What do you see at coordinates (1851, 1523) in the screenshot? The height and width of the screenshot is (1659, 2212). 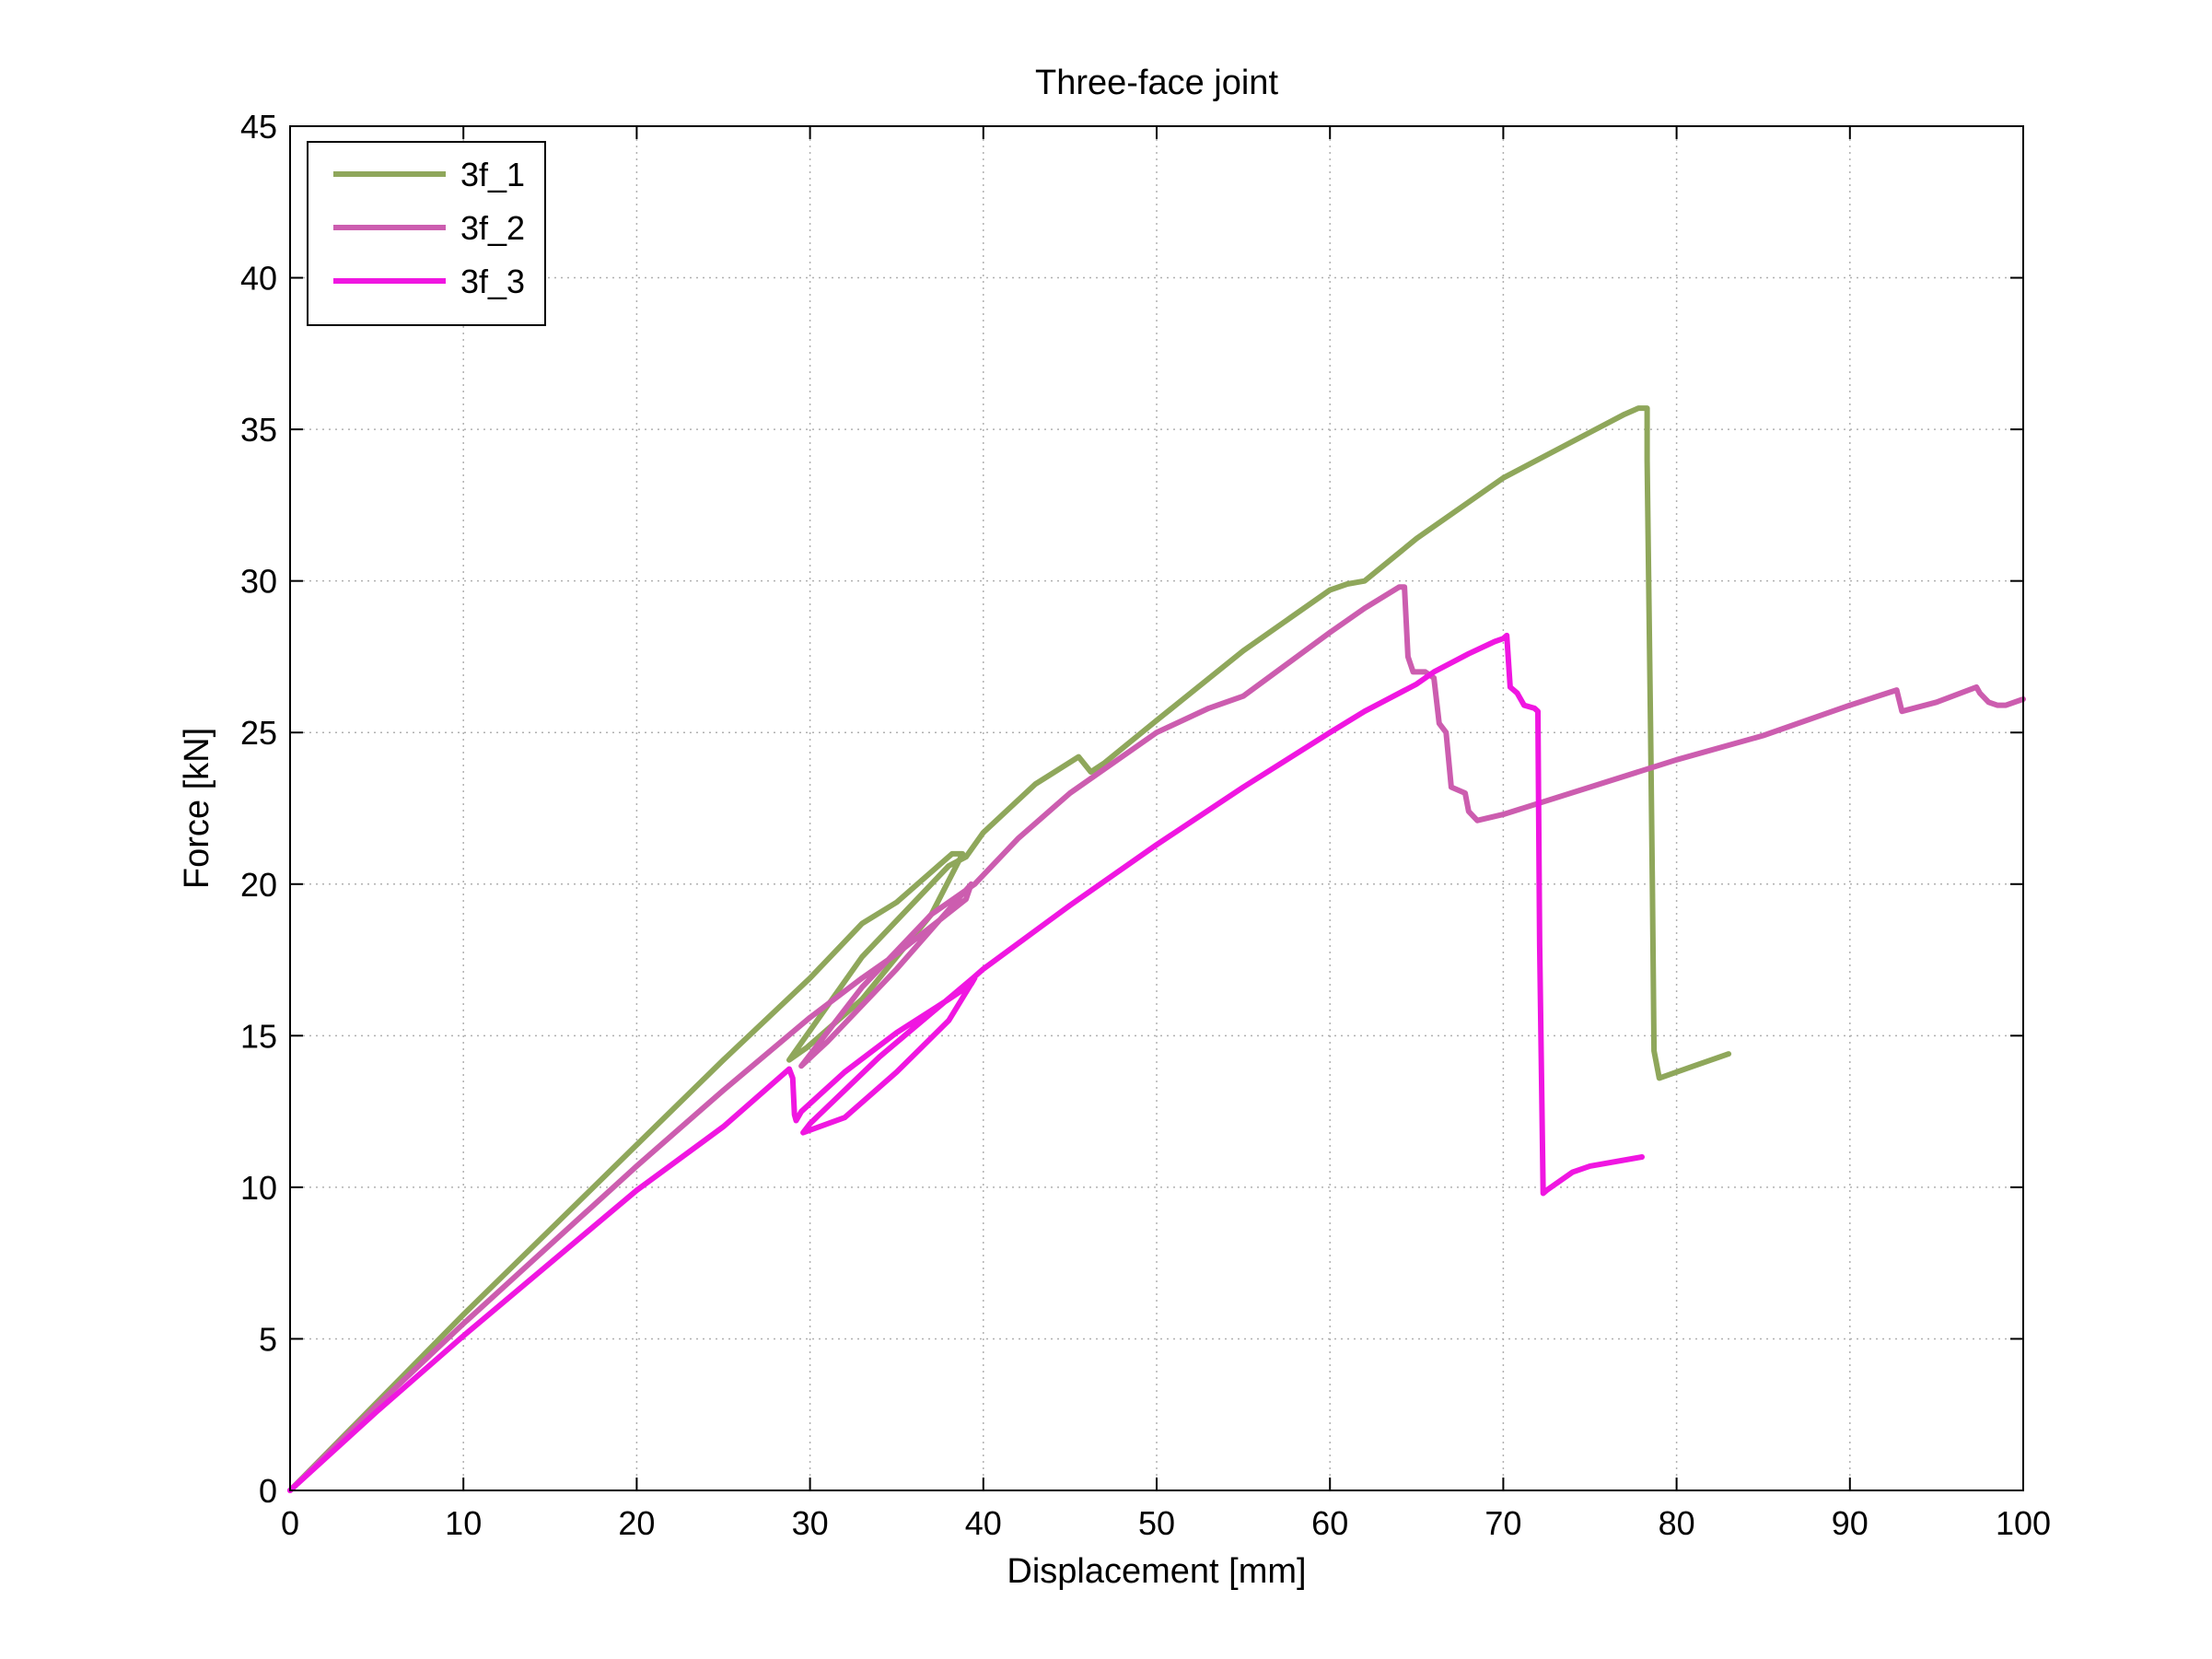 I see `x-tick-label: 90` at bounding box center [1851, 1523].